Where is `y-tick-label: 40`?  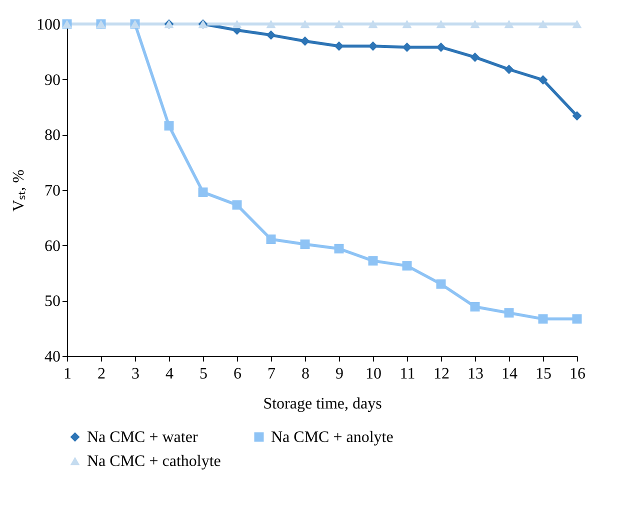
y-tick-label: 40 is located at coordinates (52, 357).